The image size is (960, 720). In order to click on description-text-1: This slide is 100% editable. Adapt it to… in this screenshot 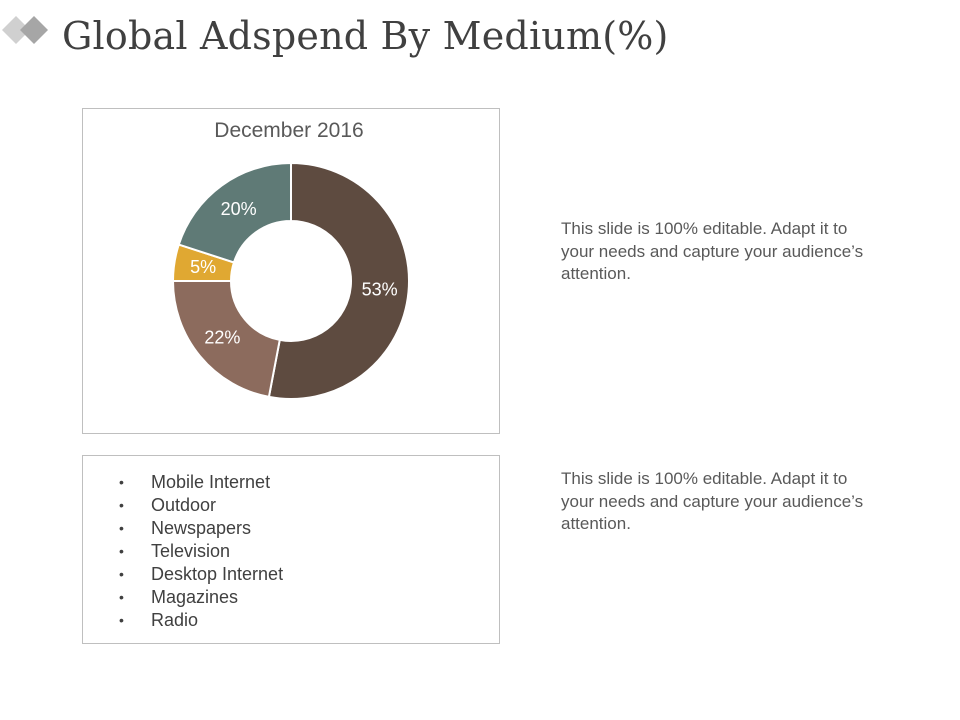, I will do `click(712, 251)`.